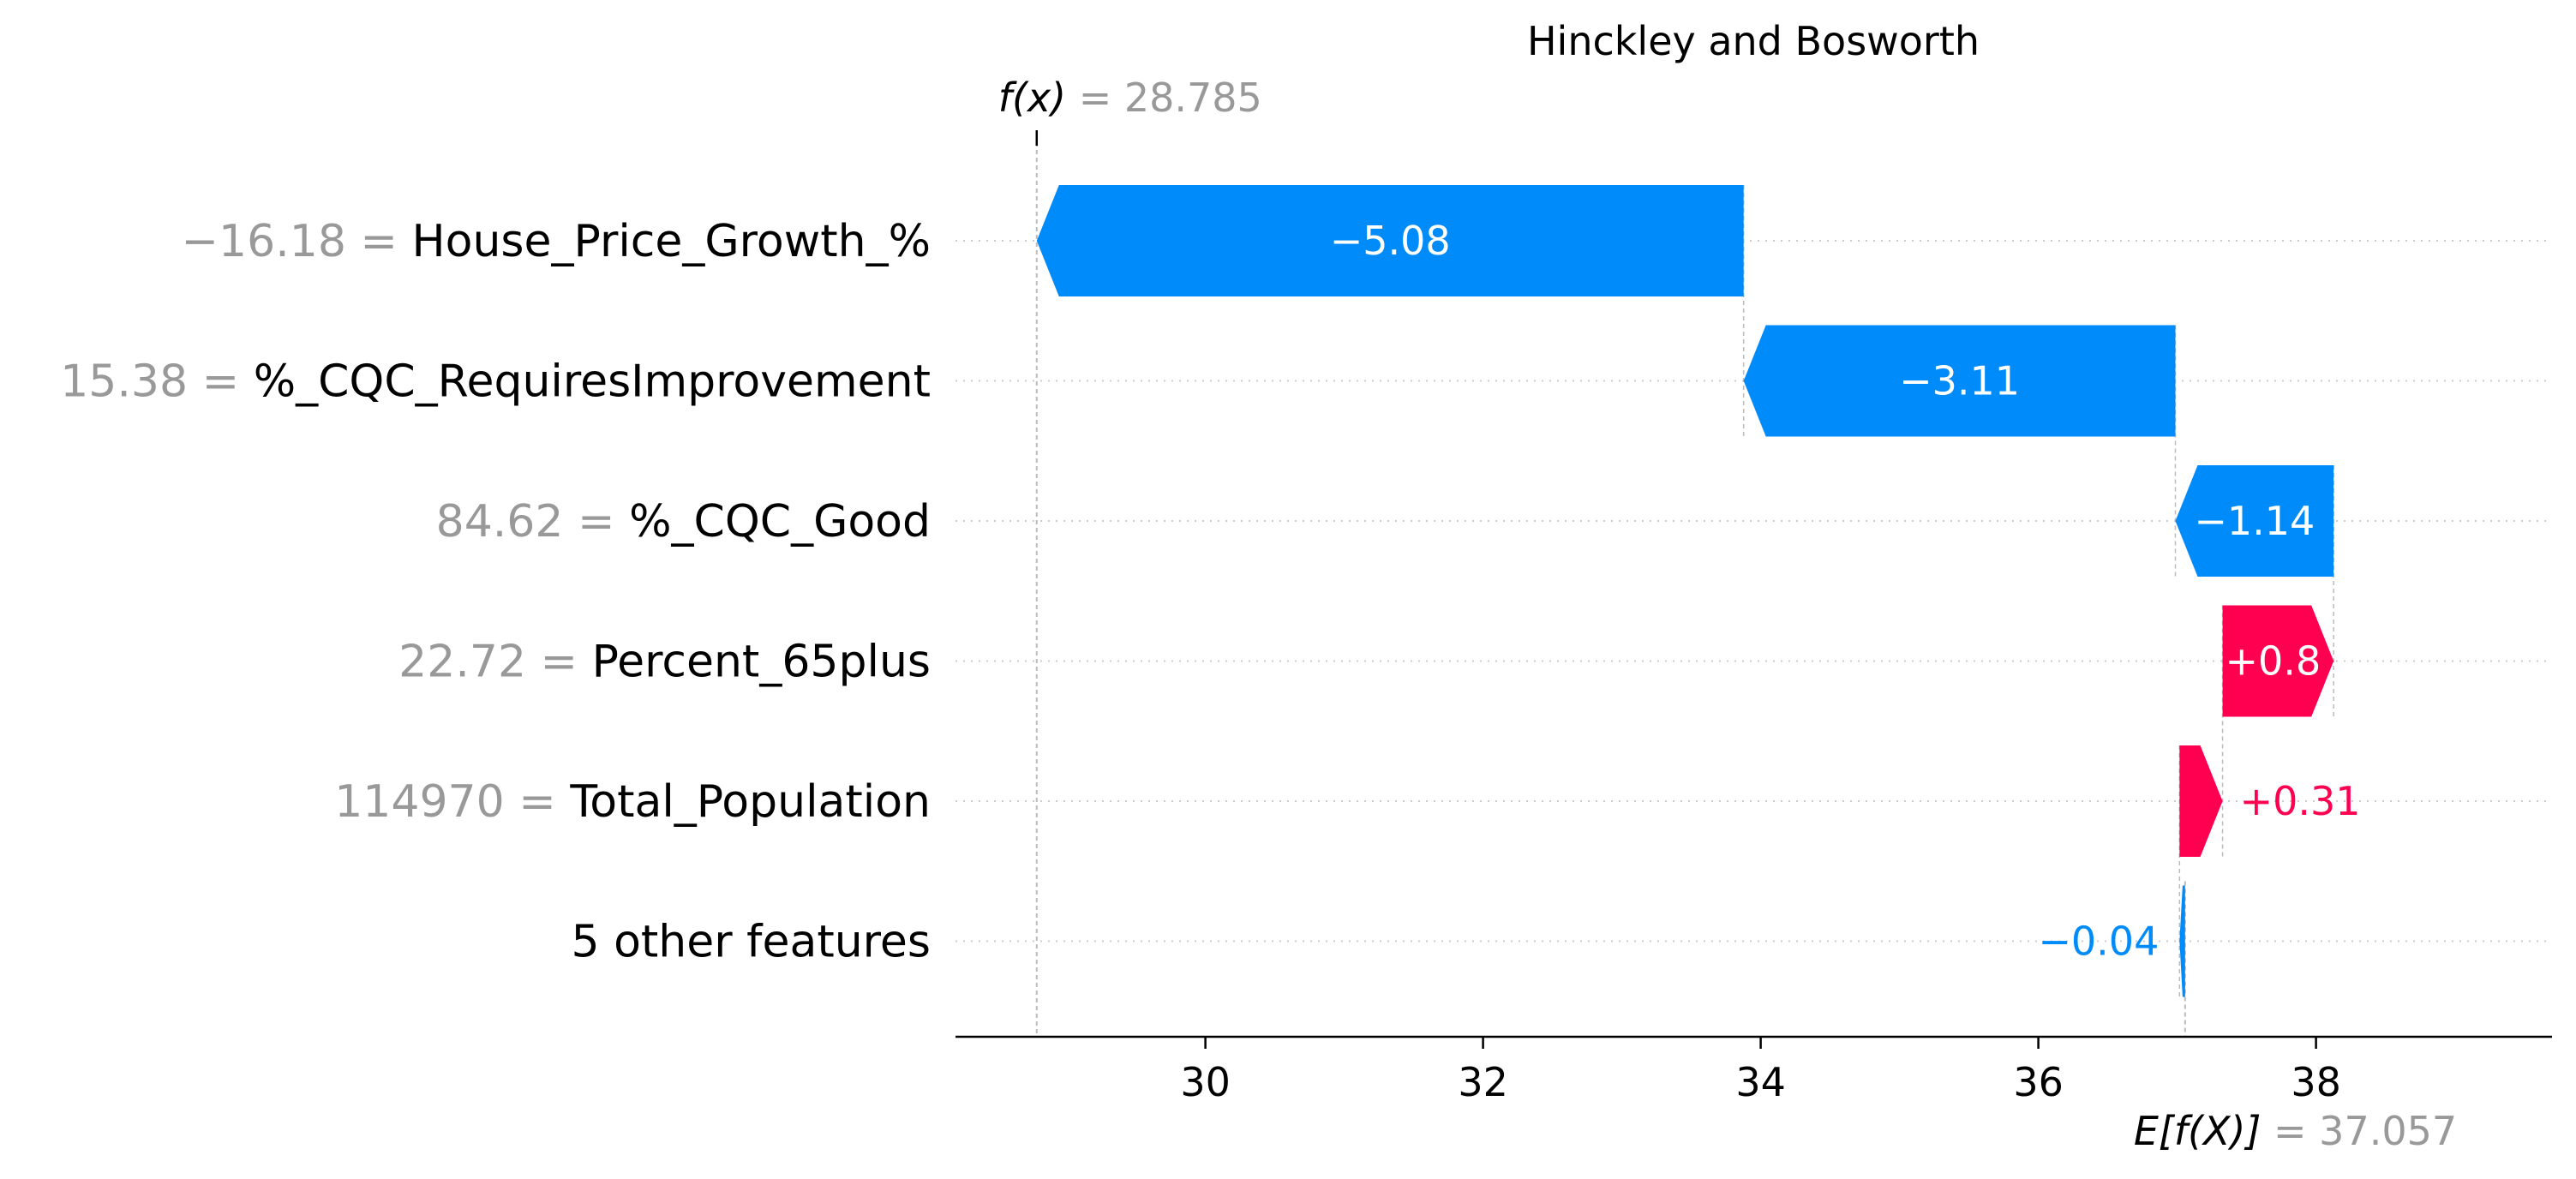  Describe the element at coordinates (1038, 98) in the screenshot. I see `fx-label: f(x)` at that location.